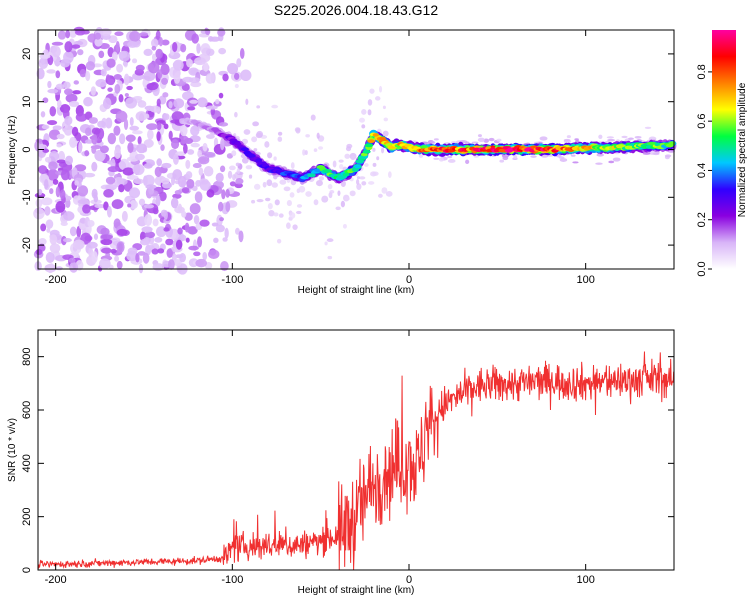  Describe the element at coordinates (702, 219) in the screenshot. I see `colorbar-tick-label: 0.2` at that location.